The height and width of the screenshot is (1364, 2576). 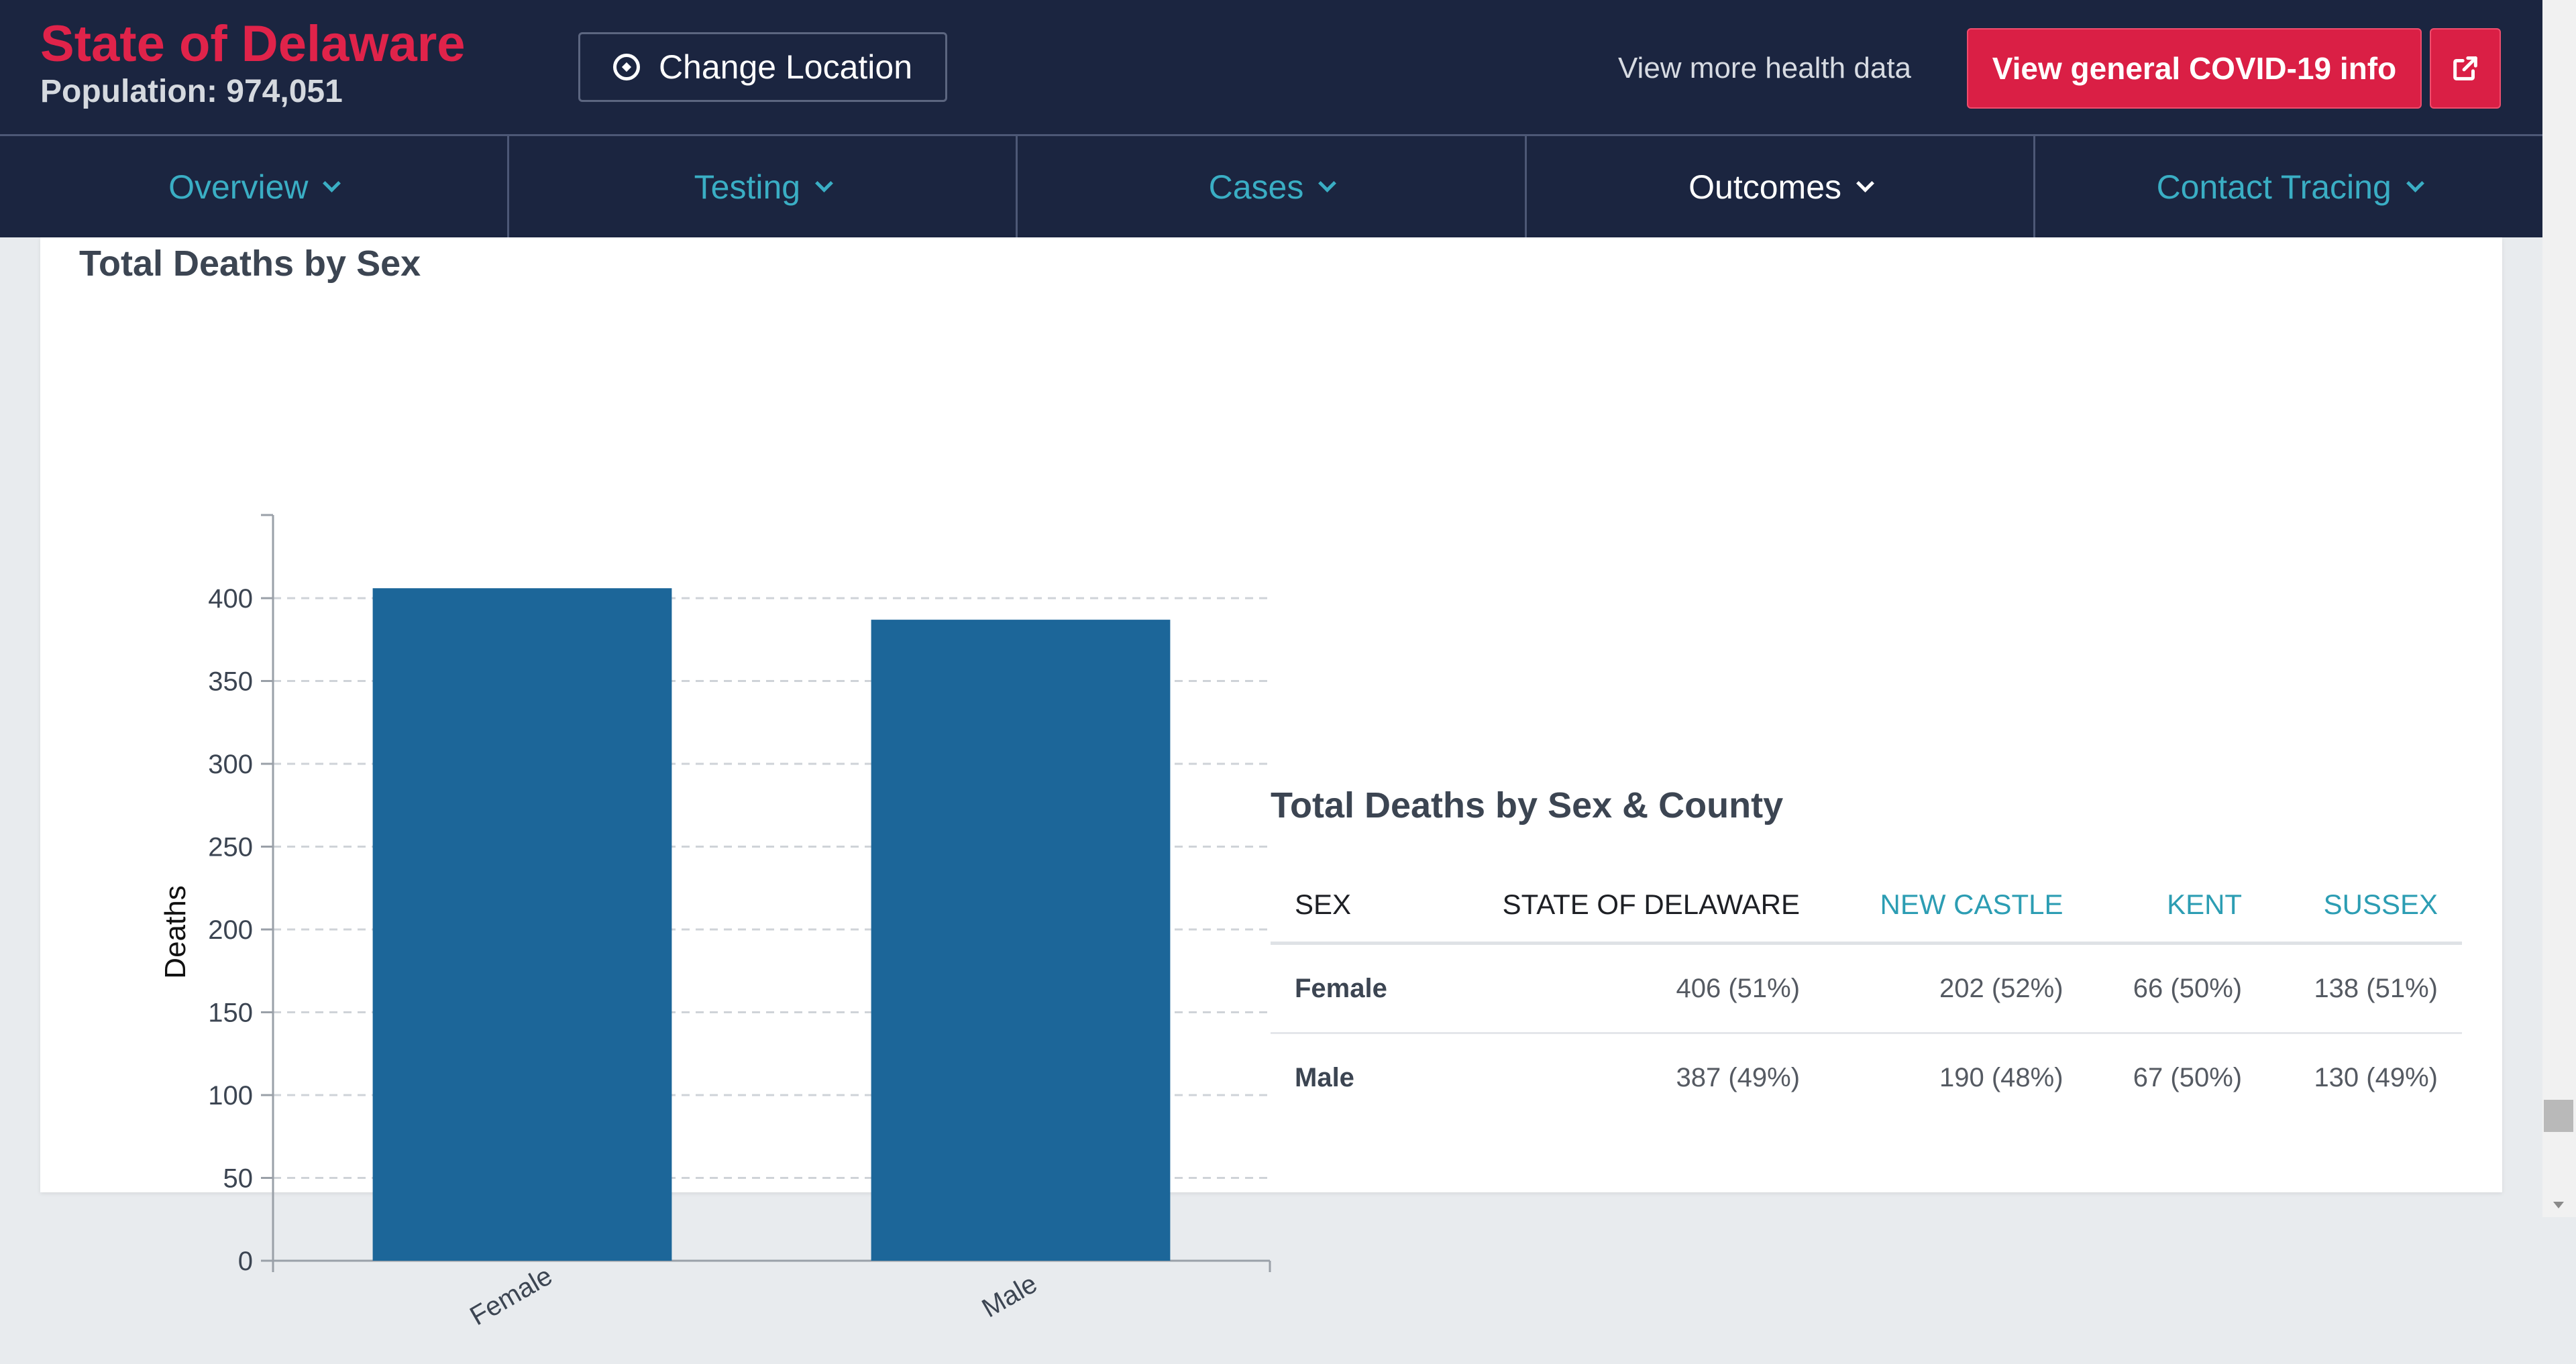 I want to click on tab-contact-tracing: Contact Tracing, so click(x=2287, y=186).